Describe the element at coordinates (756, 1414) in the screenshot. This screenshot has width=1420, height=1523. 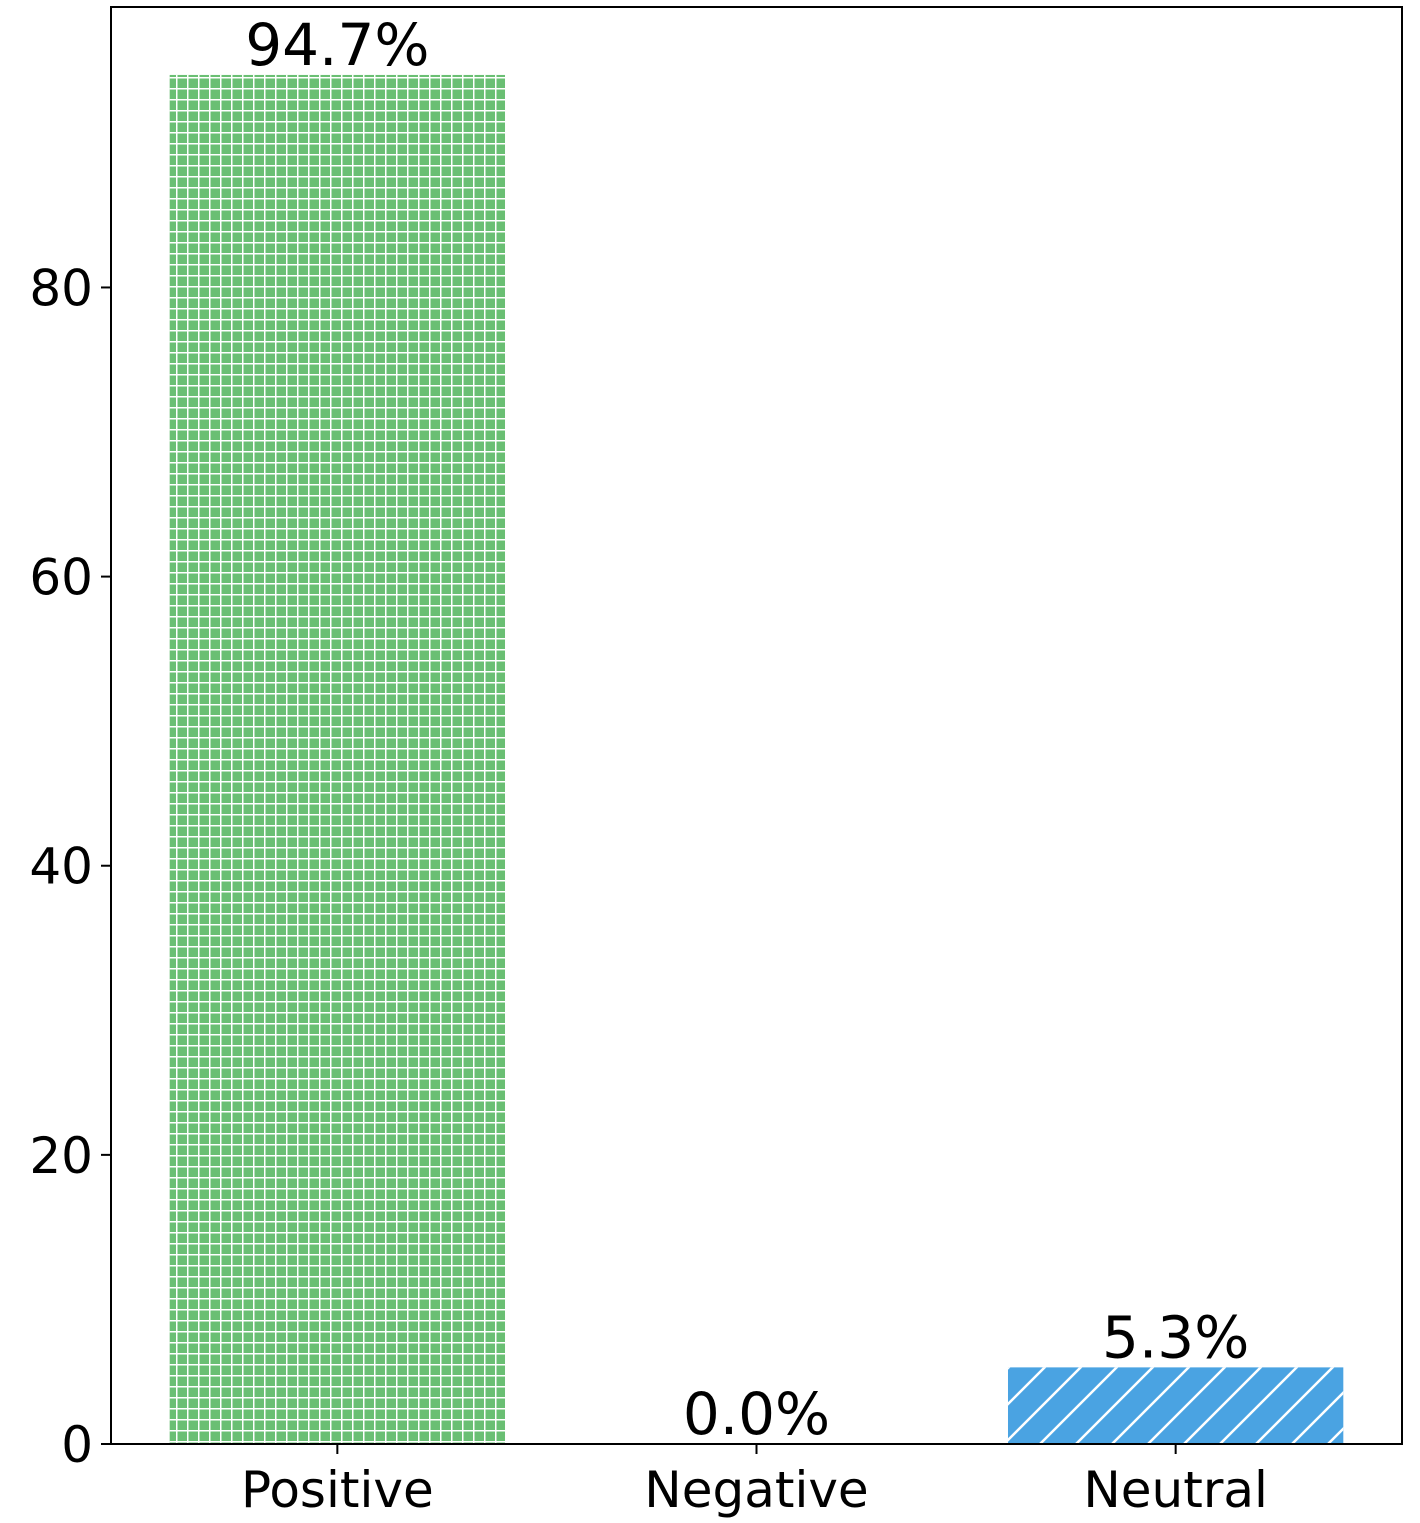
I see `value-label: 0.0%` at that location.